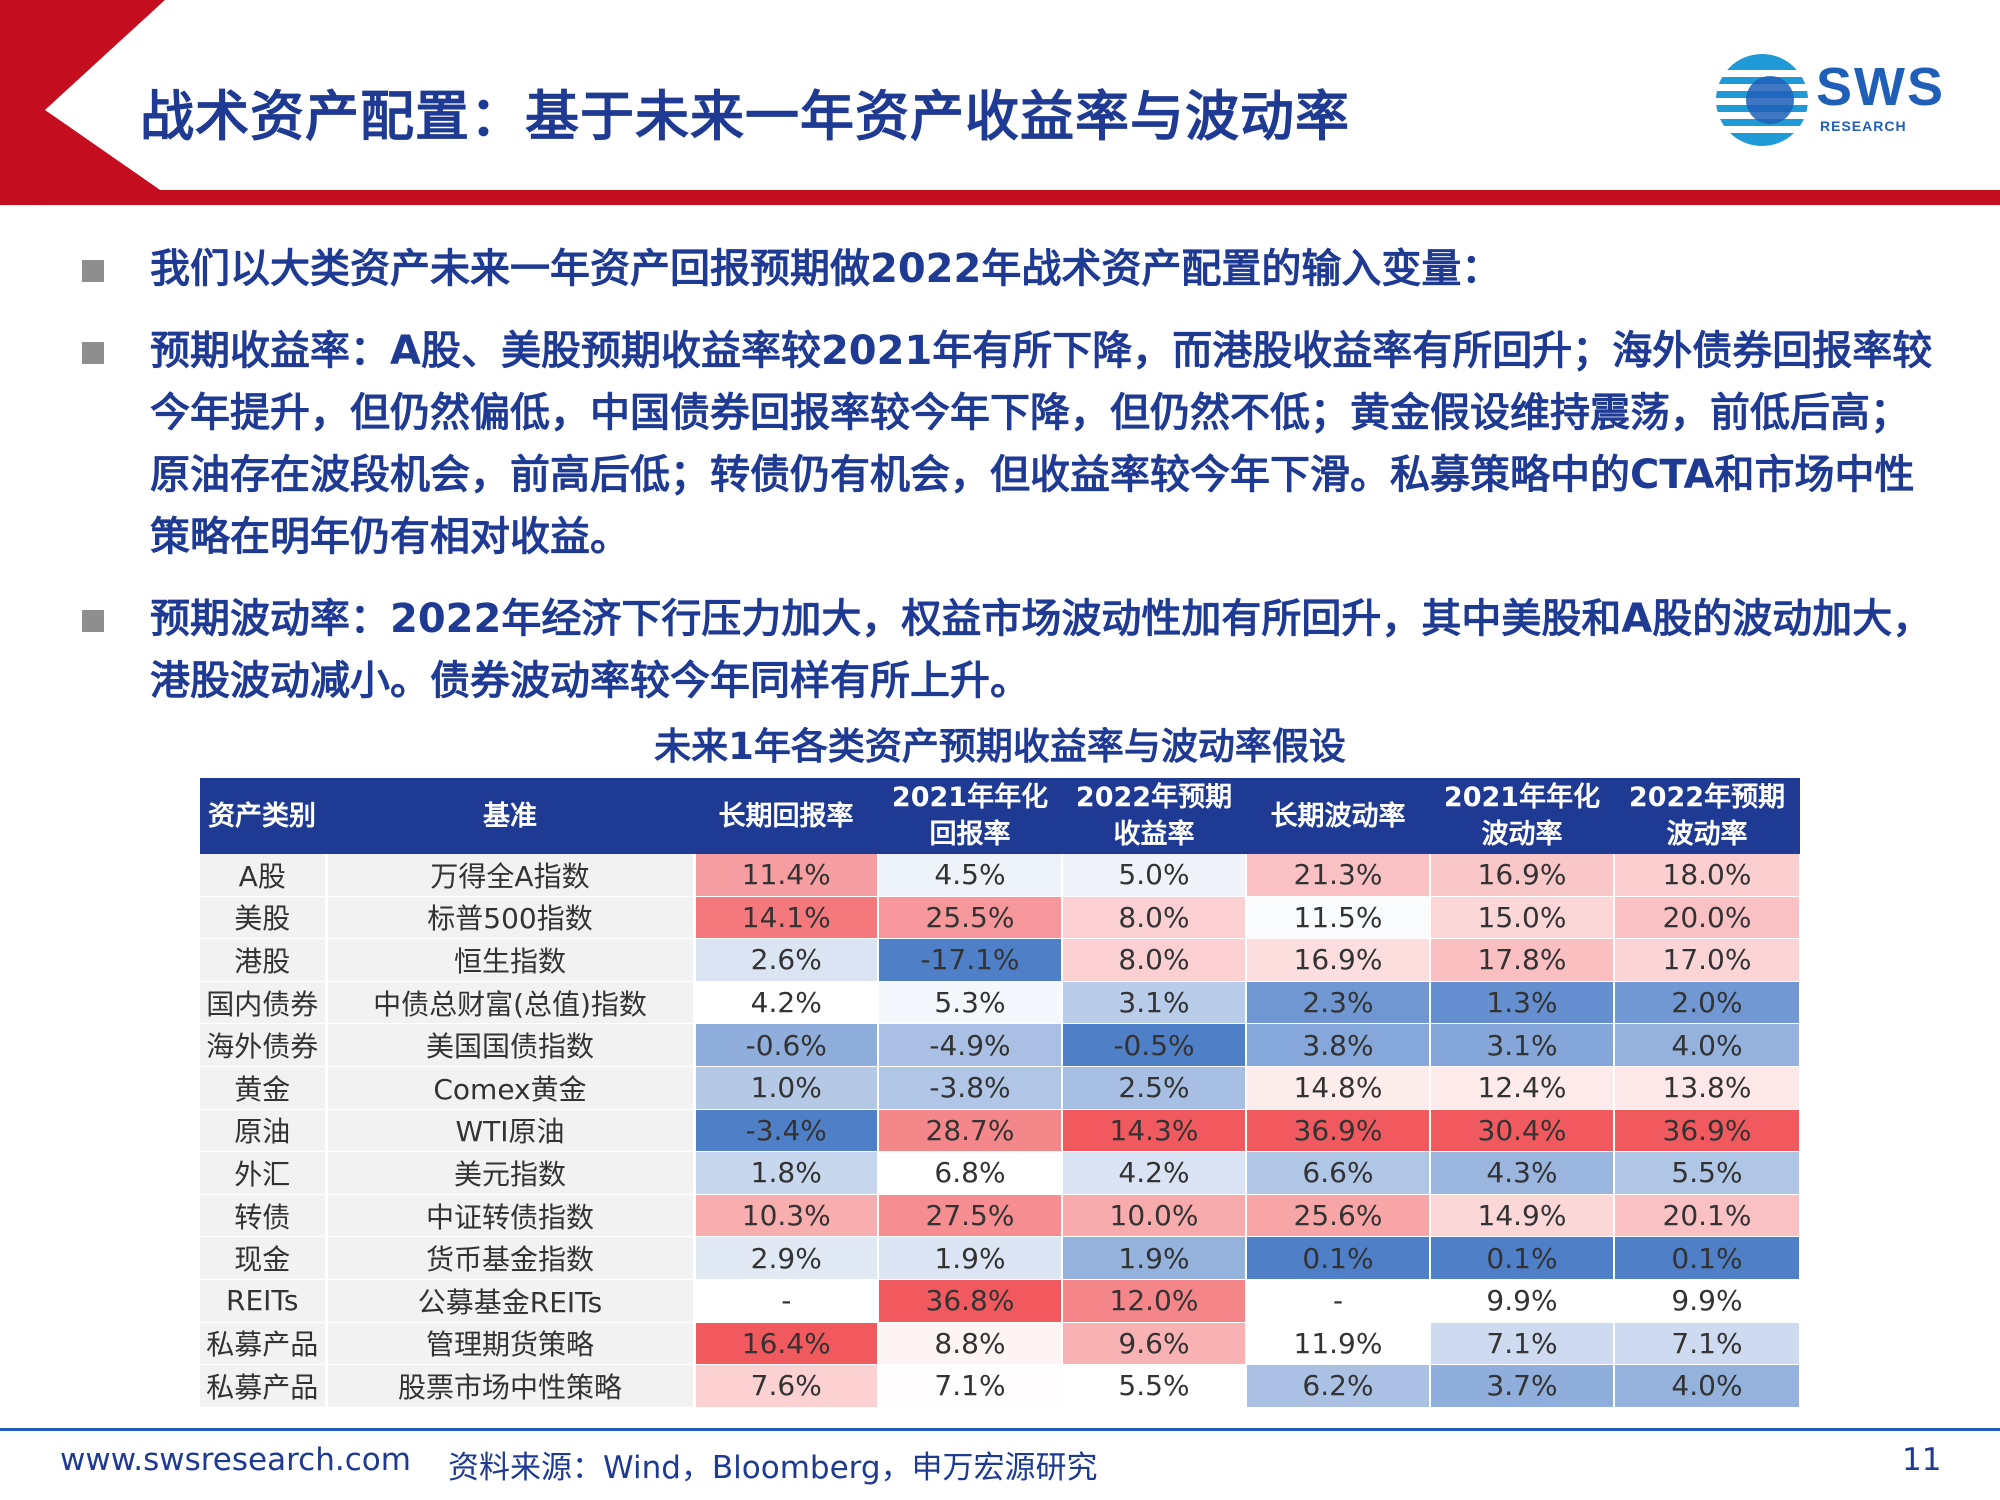  Describe the element at coordinates (264, 1258) in the screenshot. I see `asset-category-cell: 现金` at that location.